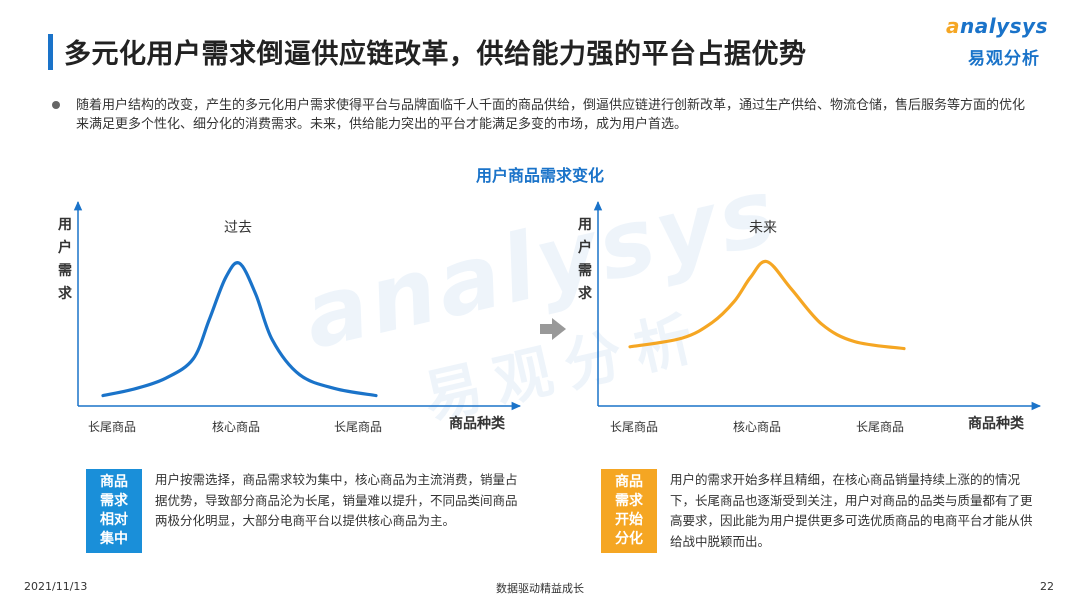  Describe the element at coordinates (1004, 26) in the screenshot. I see `logo-wordmark-rest: nalysys` at that location.